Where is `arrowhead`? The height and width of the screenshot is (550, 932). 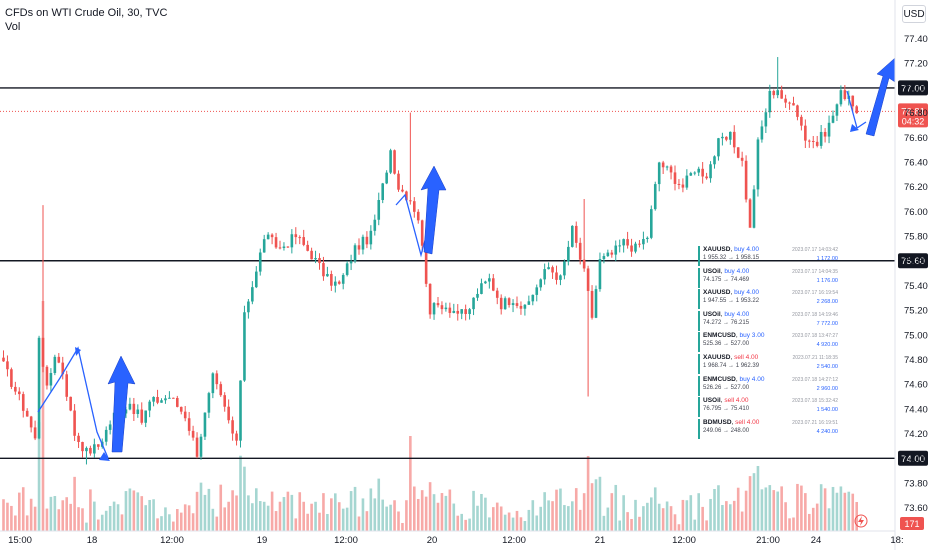
arrowhead is located at coordinates (854, 128).